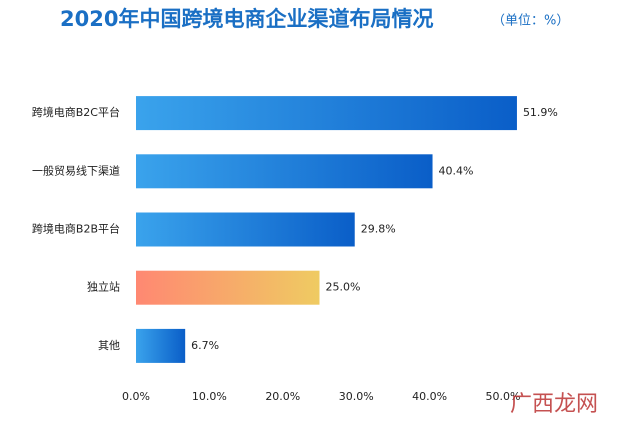 The image size is (627, 431). Describe the element at coordinates (136, 396) in the screenshot. I see `x-tick-label: 0.0%` at that location.